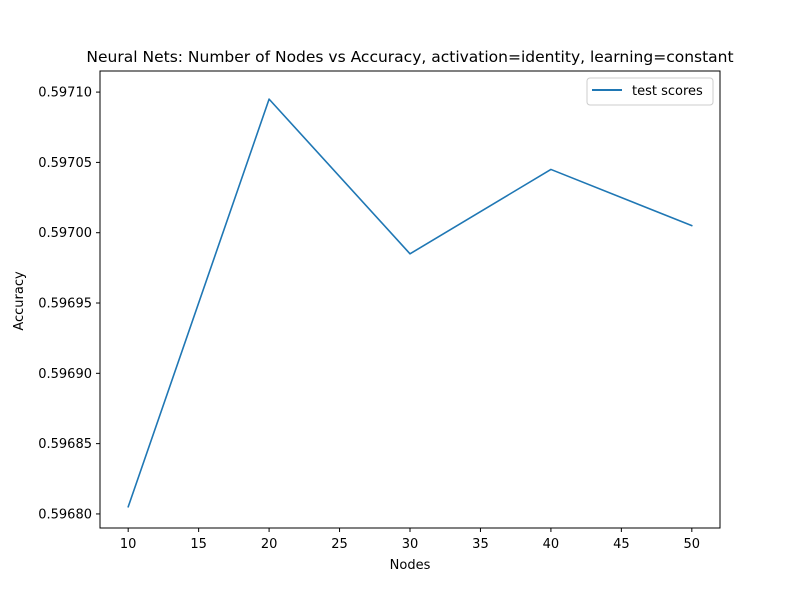 The height and width of the screenshot is (594, 800). I want to click on legend-box, so click(650, 91).